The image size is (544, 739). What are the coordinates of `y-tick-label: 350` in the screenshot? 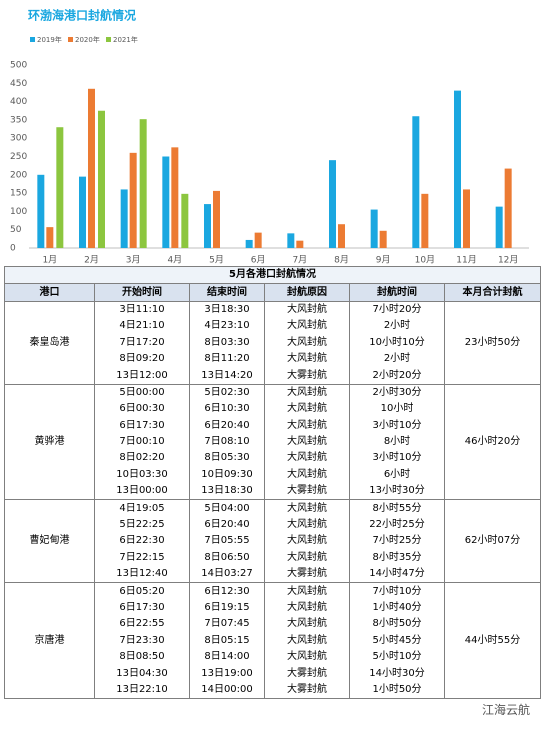 It's located at (18, 120).